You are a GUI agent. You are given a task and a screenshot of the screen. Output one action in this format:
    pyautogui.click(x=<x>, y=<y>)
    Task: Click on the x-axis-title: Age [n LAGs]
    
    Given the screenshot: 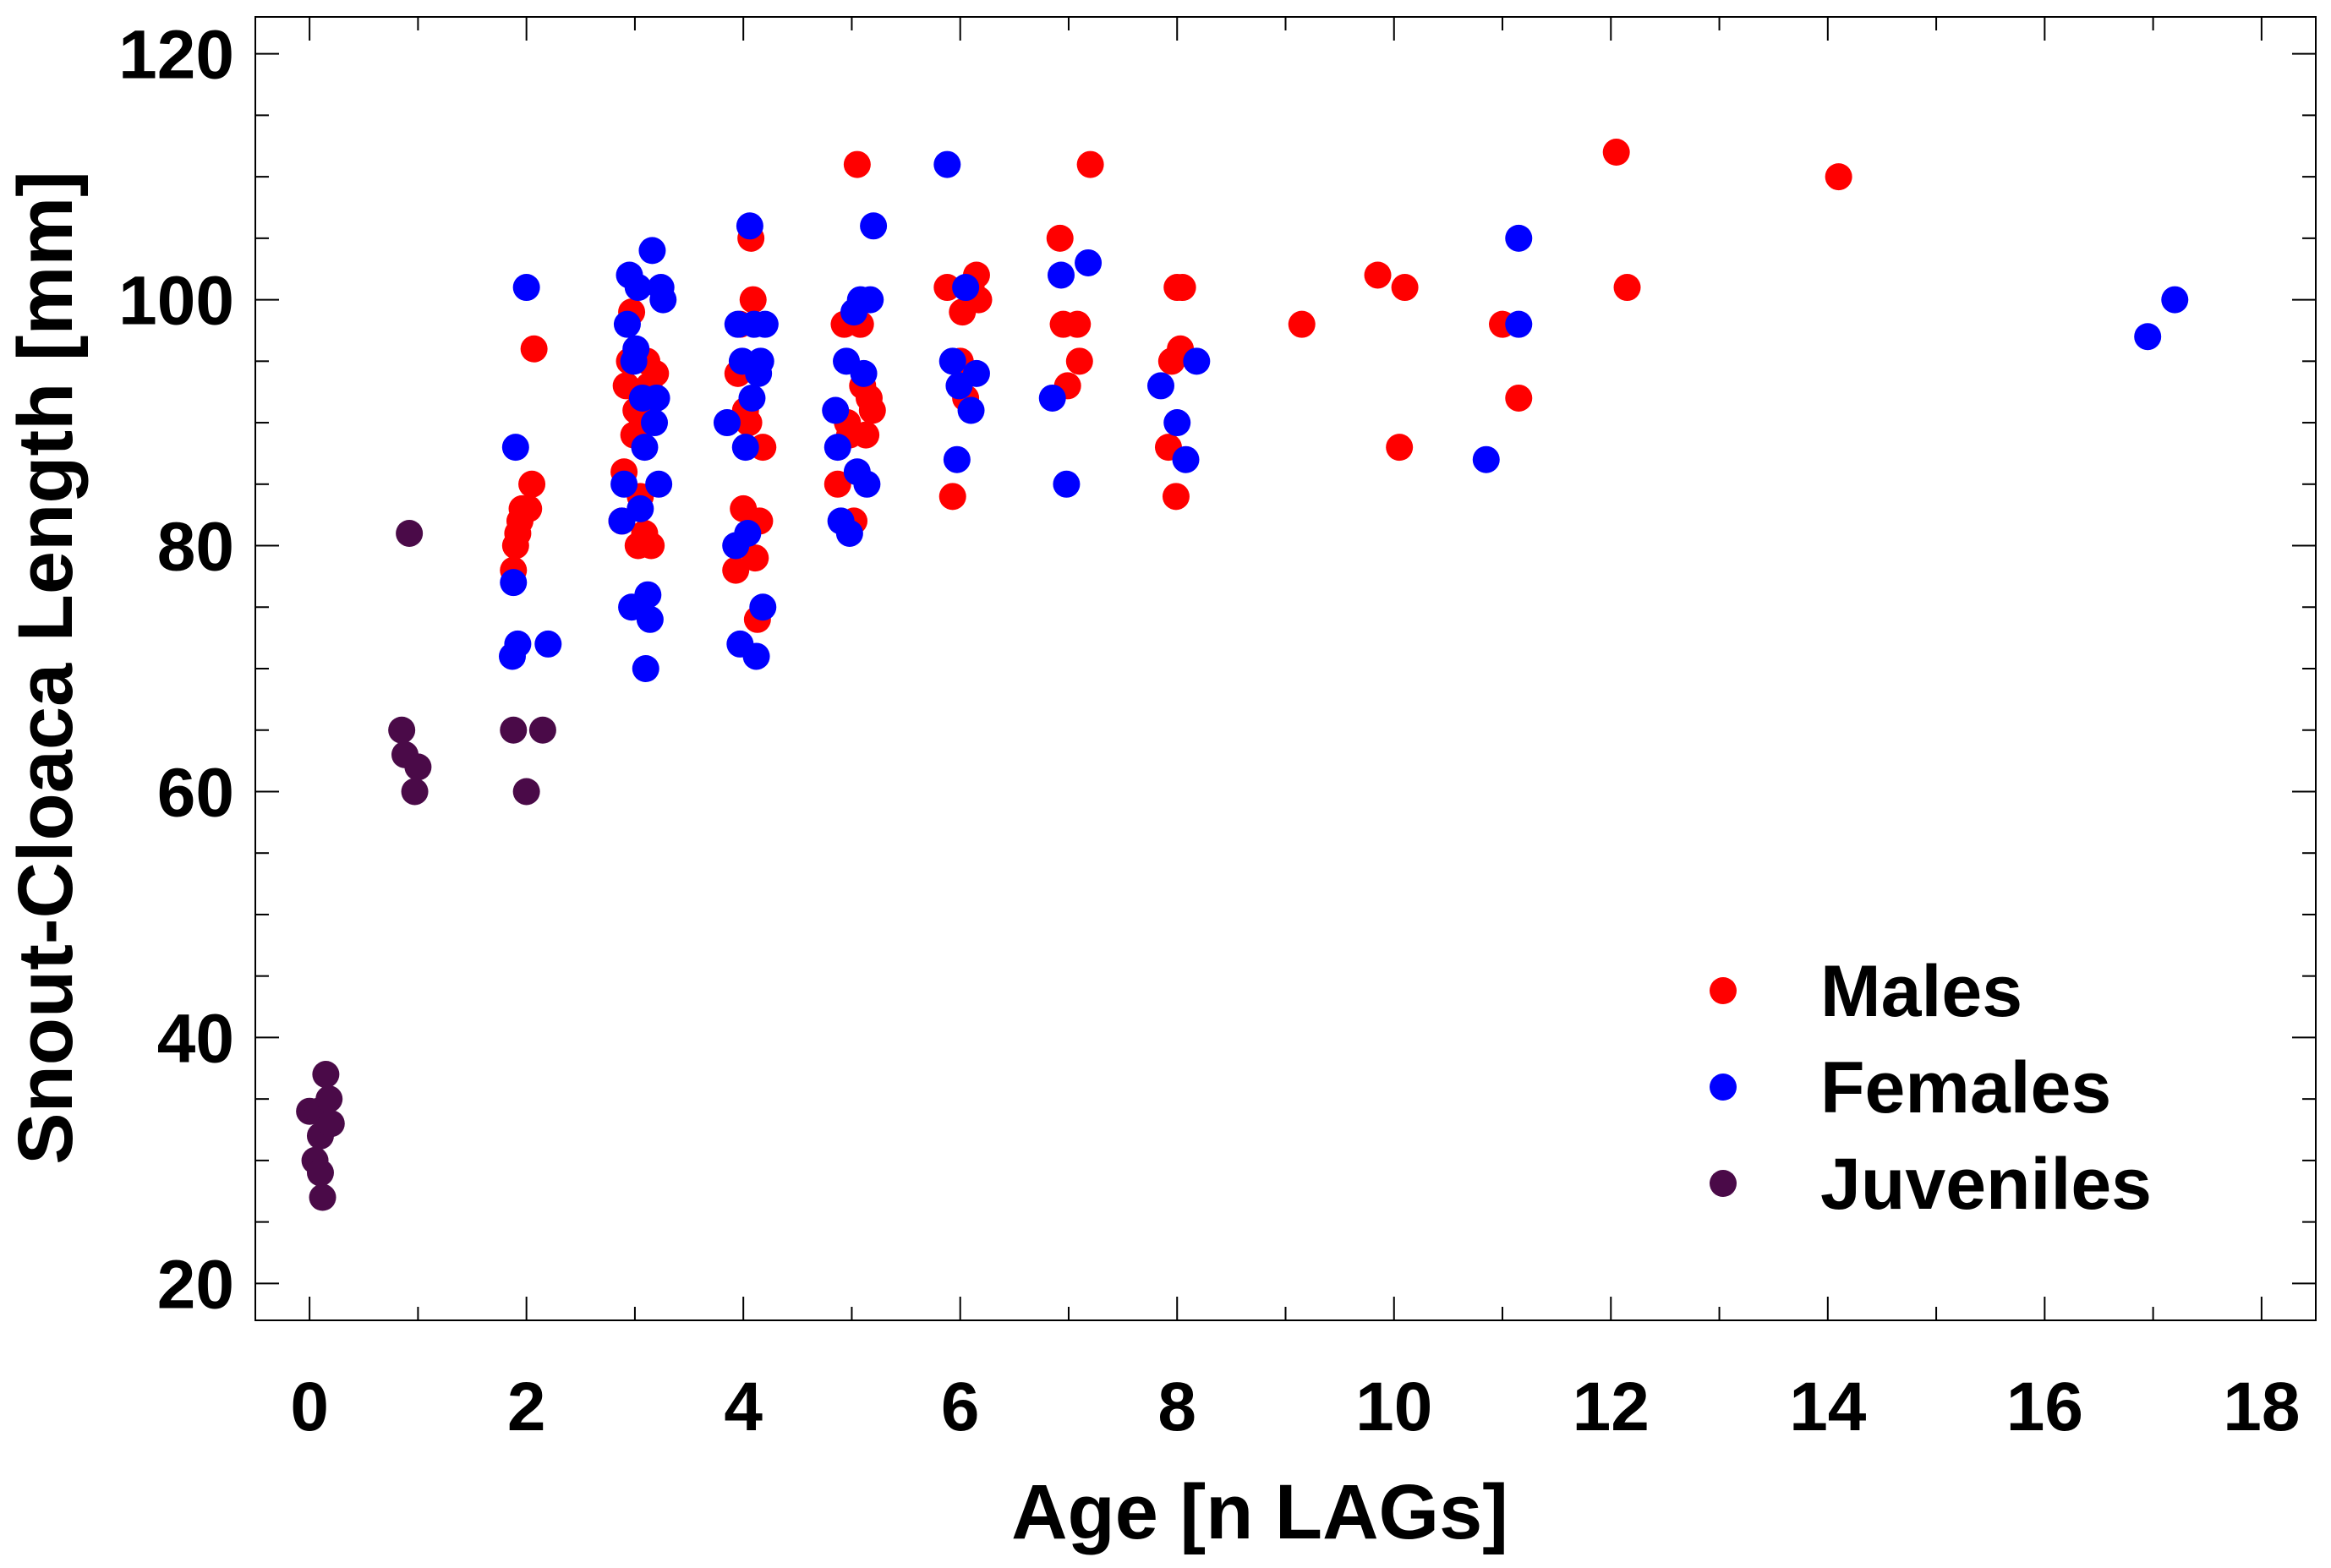 What is the action you would take?
    pyautogui.click(x=1259, y=1512)
    